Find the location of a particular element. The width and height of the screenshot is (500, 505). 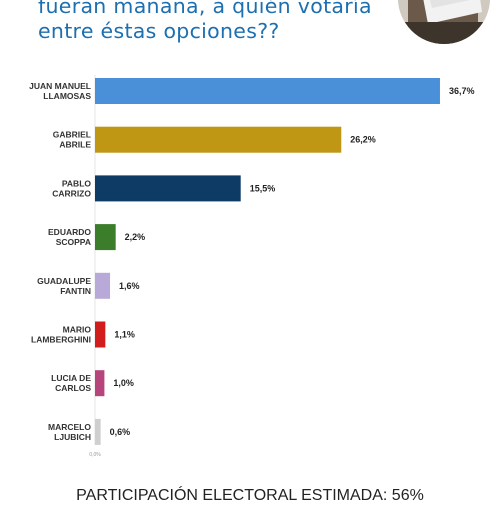

electoral-participation-footer: PARTICIPACIÓN ELECTORAL ESTIMADA: 56% is located at coordinates (250, 495).